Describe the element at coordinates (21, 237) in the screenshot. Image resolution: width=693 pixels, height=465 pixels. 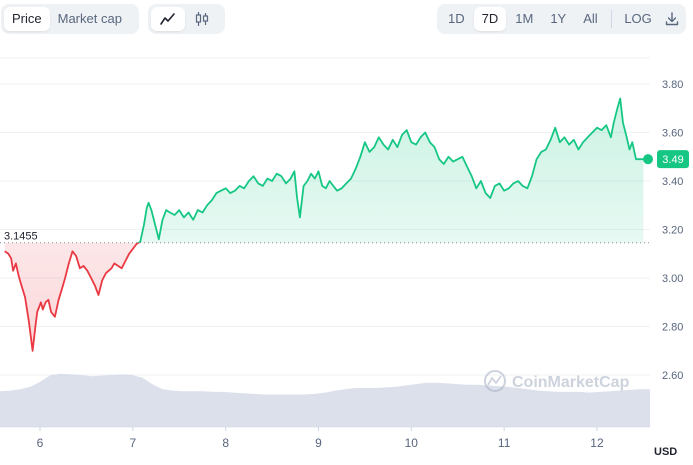
I see `reference-price-label: 3.1455` at that location.